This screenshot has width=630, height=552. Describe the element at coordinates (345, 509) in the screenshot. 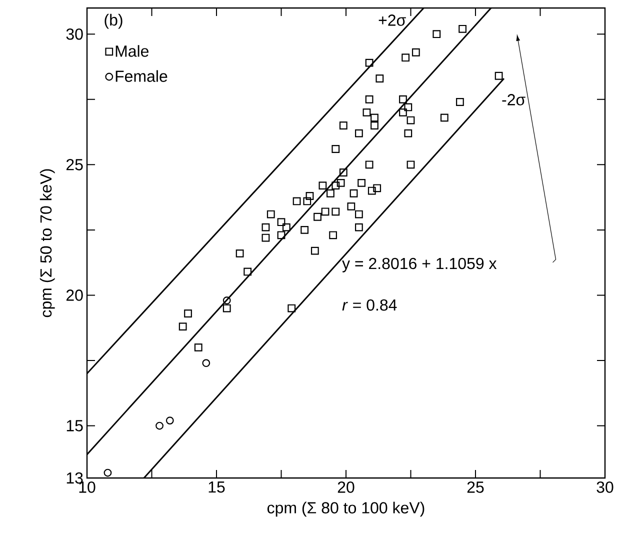

I see `x-axis-title: cpm (Σ 80 to 100 keV)` at that location.